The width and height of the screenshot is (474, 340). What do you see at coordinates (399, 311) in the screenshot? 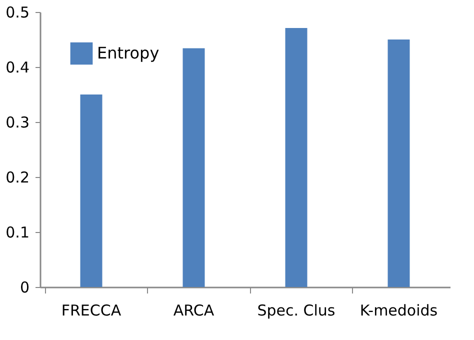
I see `x-tick-label: K-medoids` at bounding box center [399, 311].